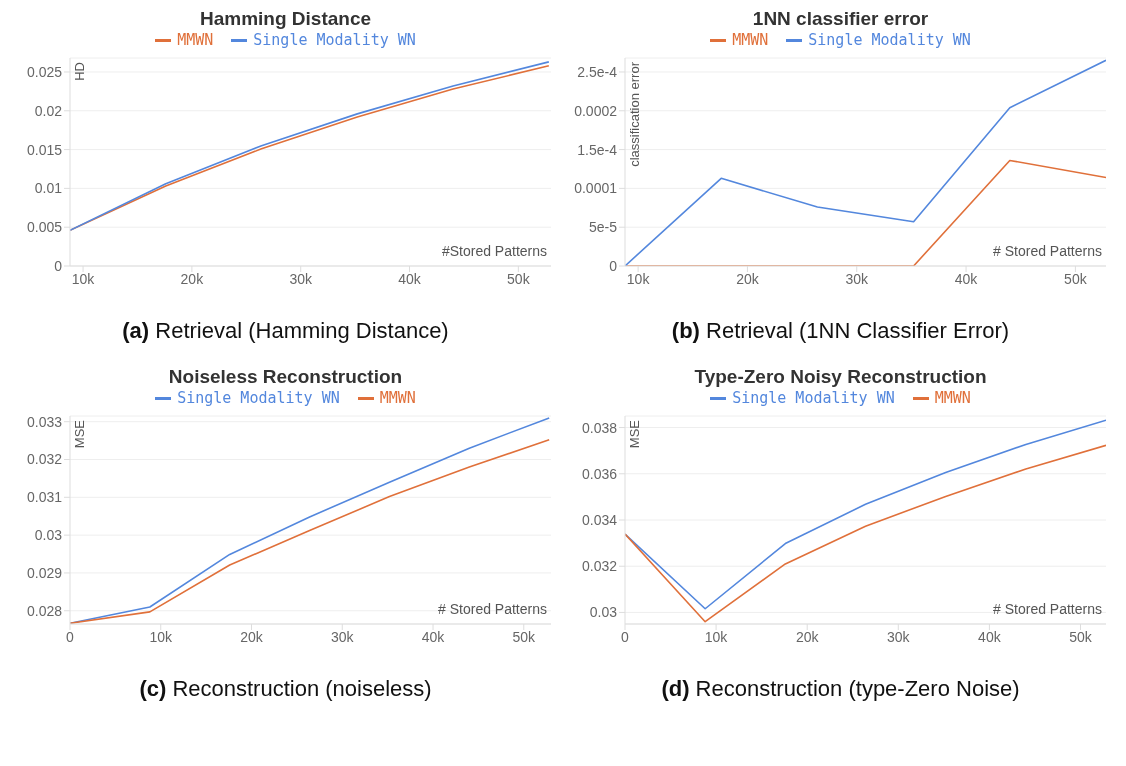 The image size is (1126, 766). Describe the element at coordinates (599, 427) in the screenshot. I see `y-tick-label: 0.038` at that location.